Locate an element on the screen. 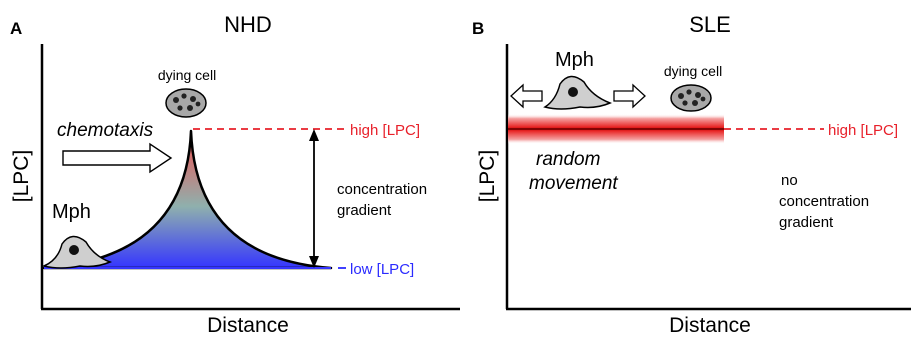  chemotaxis-arrow-icon is located at coordinates (117, 158).